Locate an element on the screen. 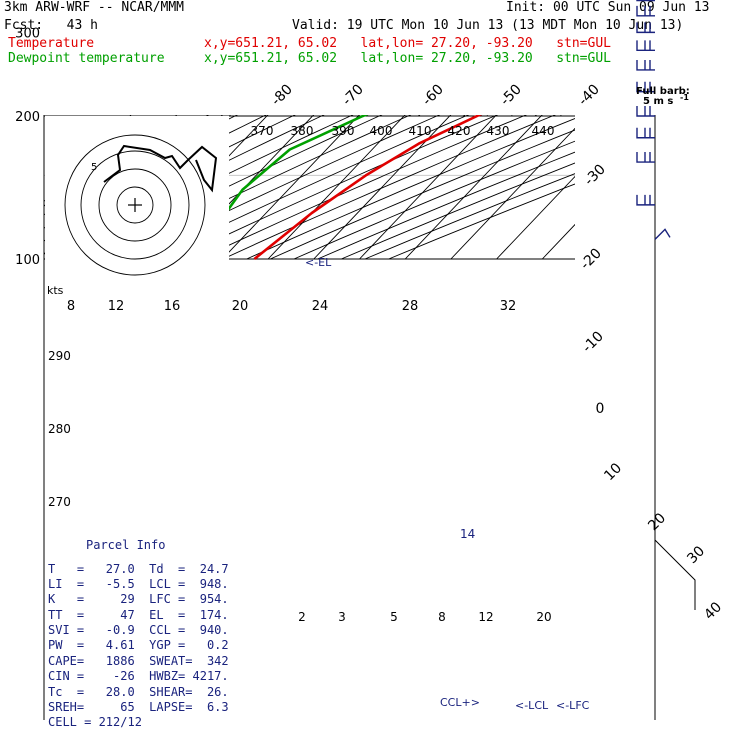 The height and width of the screenshot is (740, 740). barb-legend-line1: Full barb: is located at coordinates (663, 91).